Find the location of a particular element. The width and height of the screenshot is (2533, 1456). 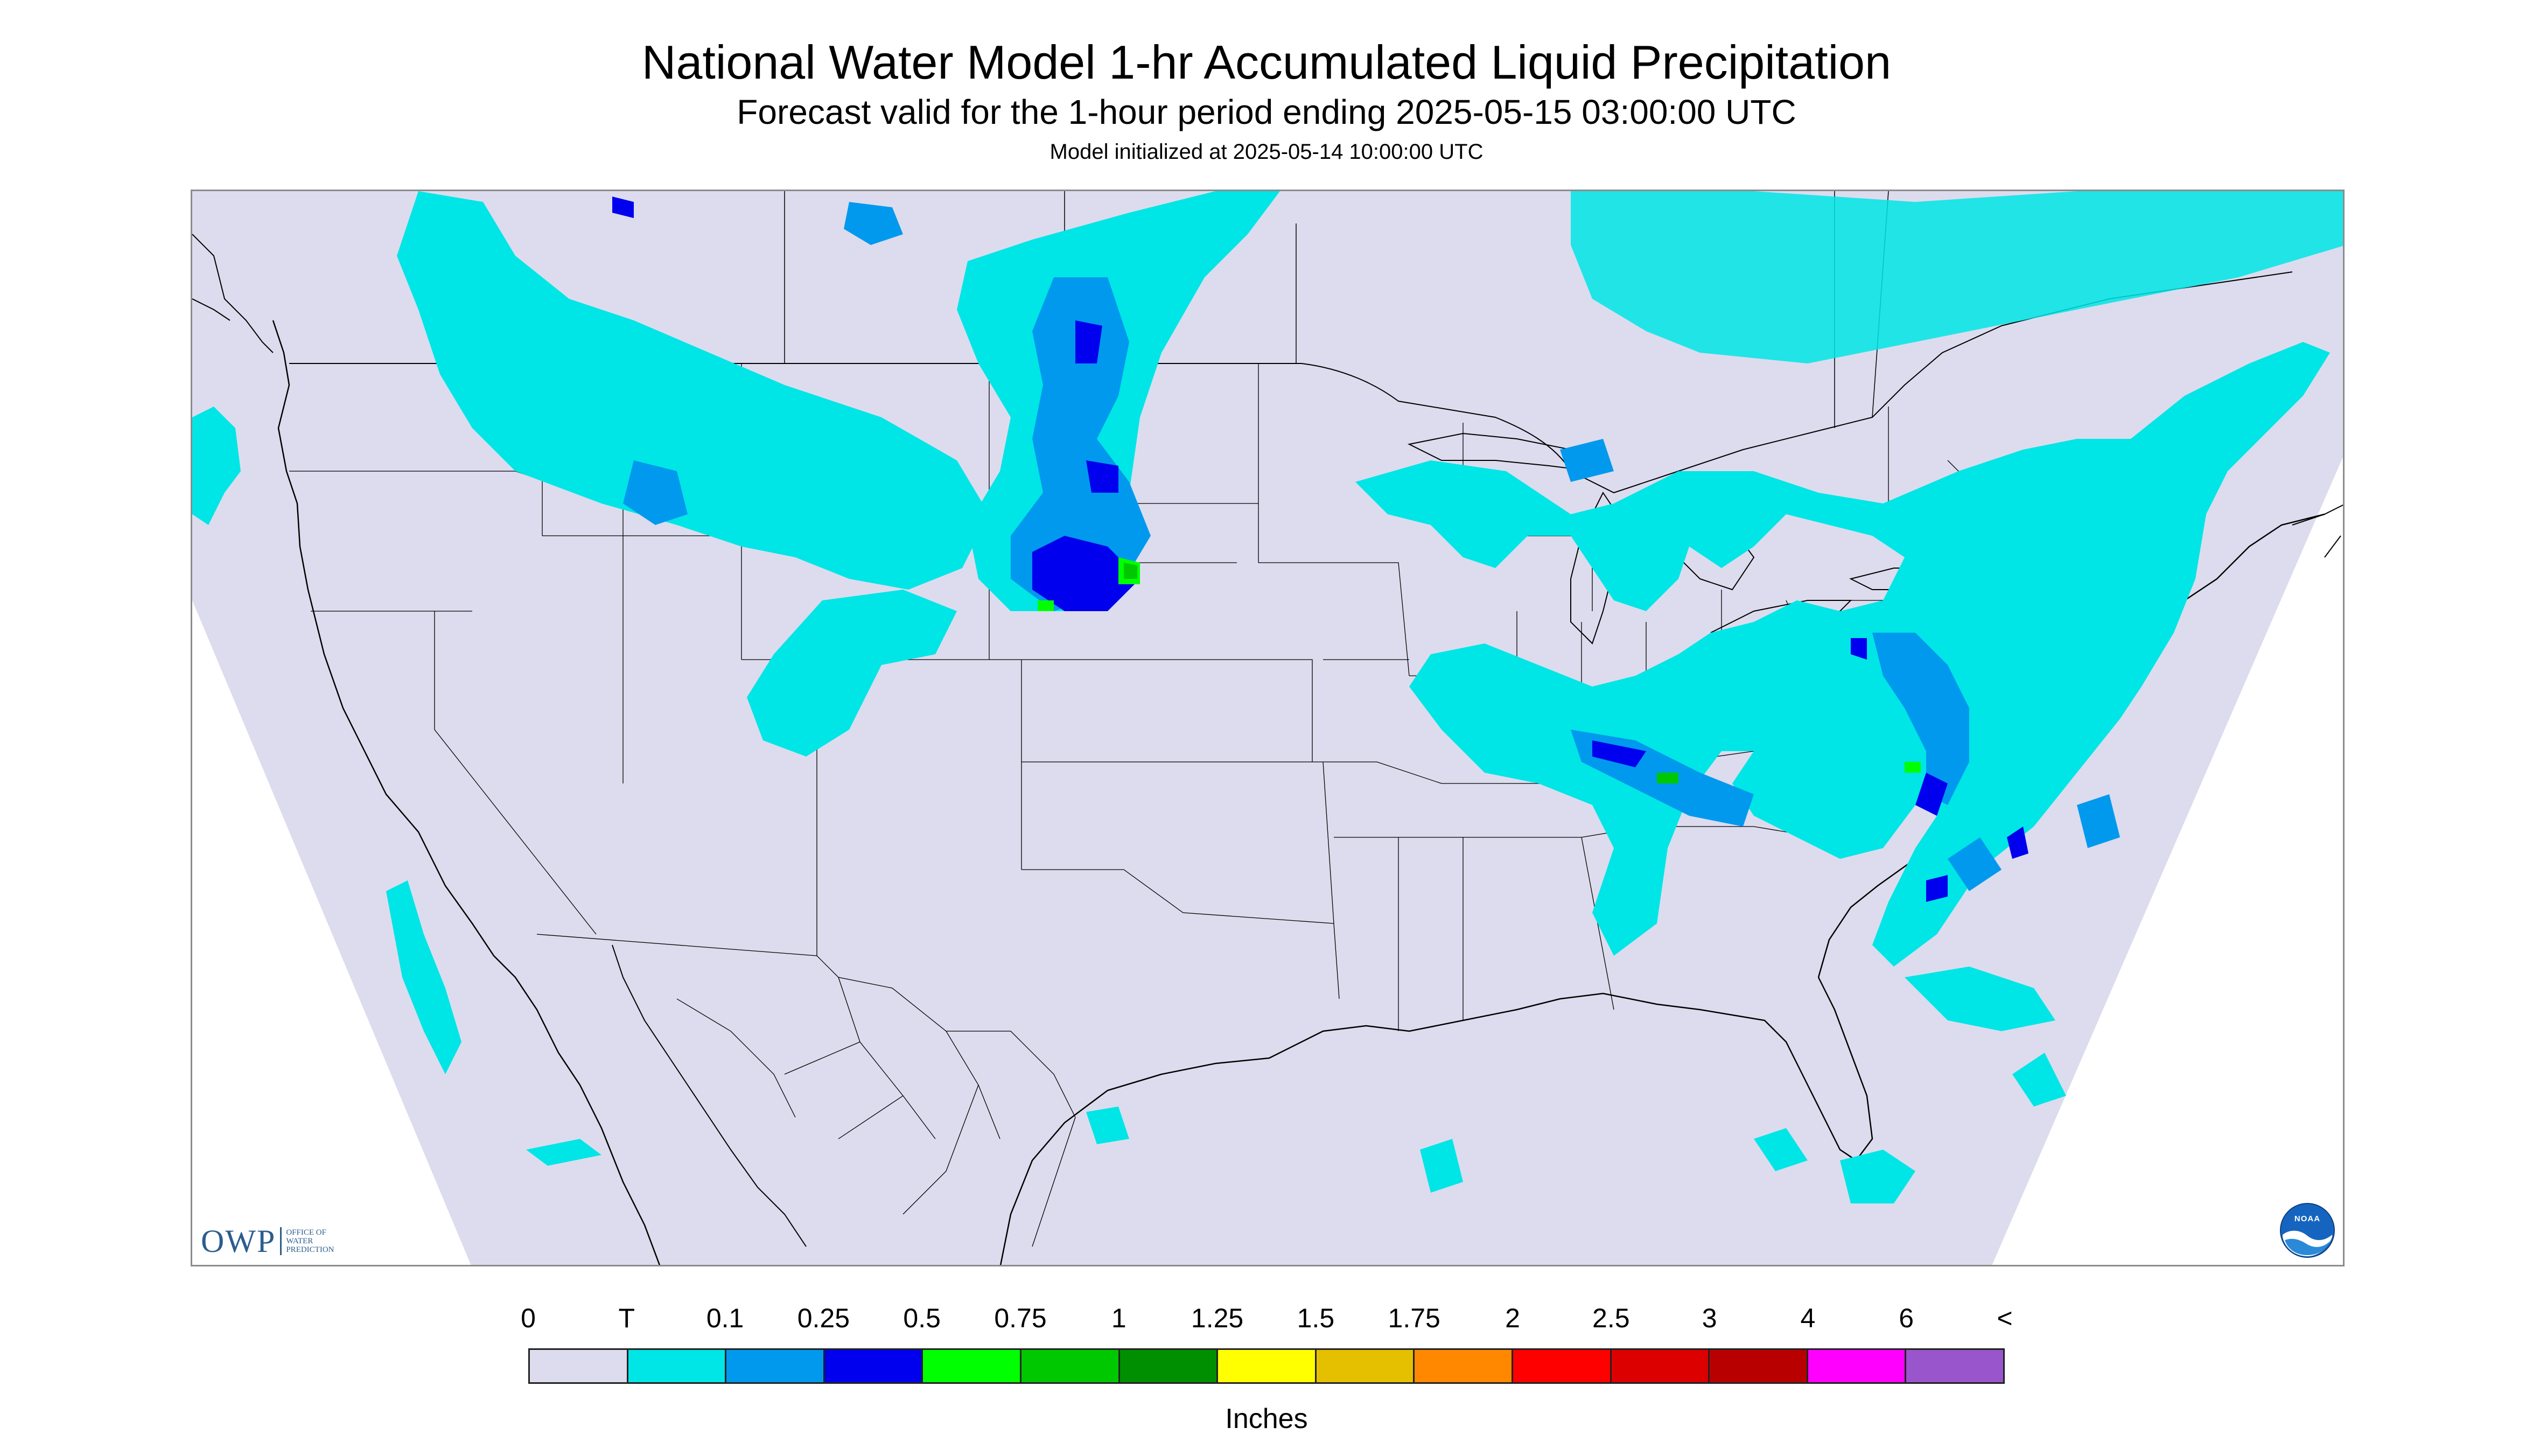

owp-logo-line: Prediction is located at coordinates (310, 1249).